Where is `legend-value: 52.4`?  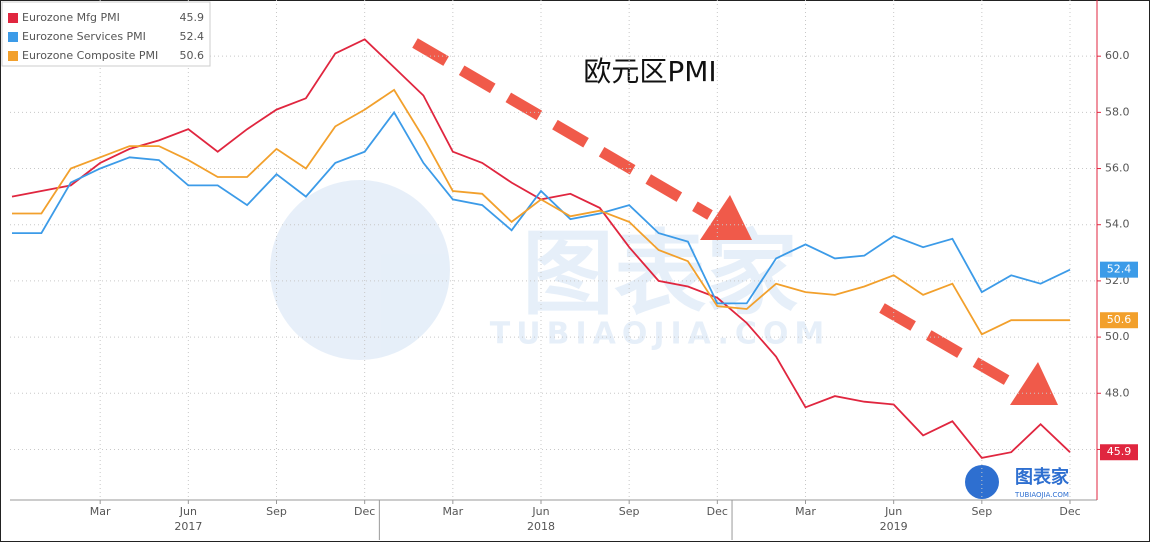
legend-value: 52.4 is located at coordinates (192, 36).